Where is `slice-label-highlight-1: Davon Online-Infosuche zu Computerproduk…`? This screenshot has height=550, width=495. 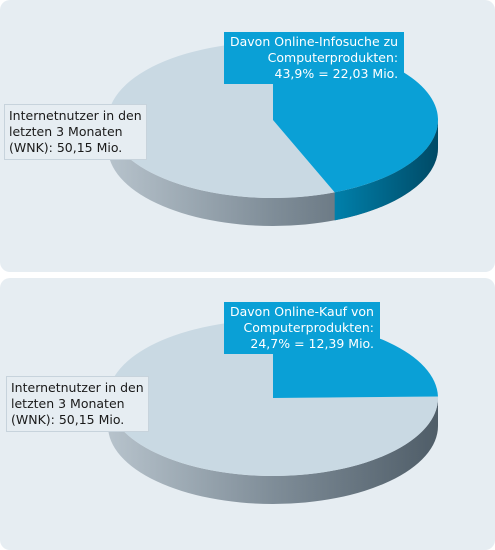
slice-label-highlight-1: Davon Online-Infosuche zu Computerproduk… is located at coordinates (314, 58).